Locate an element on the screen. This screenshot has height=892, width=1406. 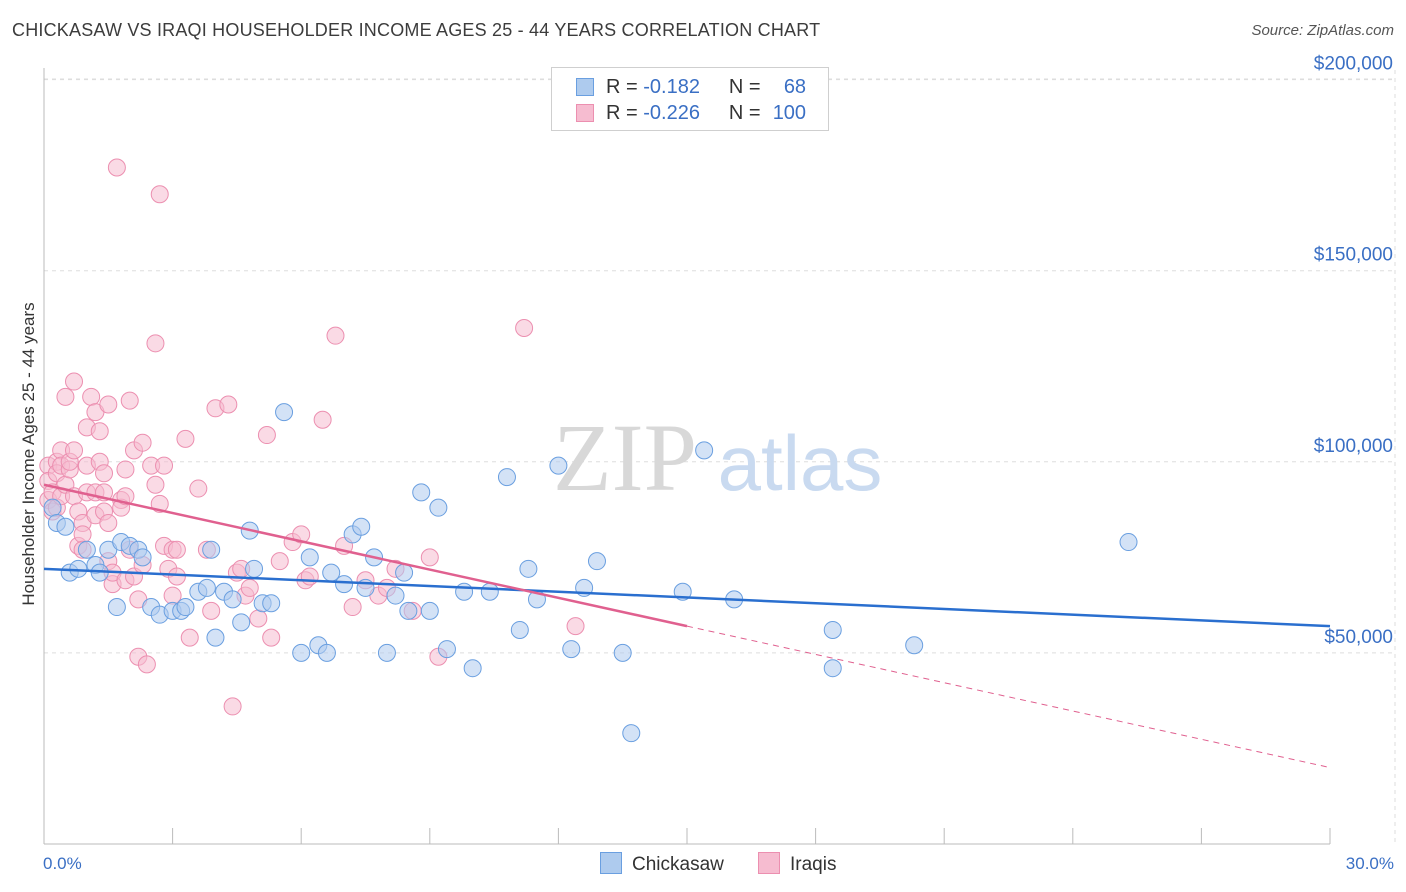
bottom-legend-chickasaw-label: Chickasaw is located at coordinates (678, 864).